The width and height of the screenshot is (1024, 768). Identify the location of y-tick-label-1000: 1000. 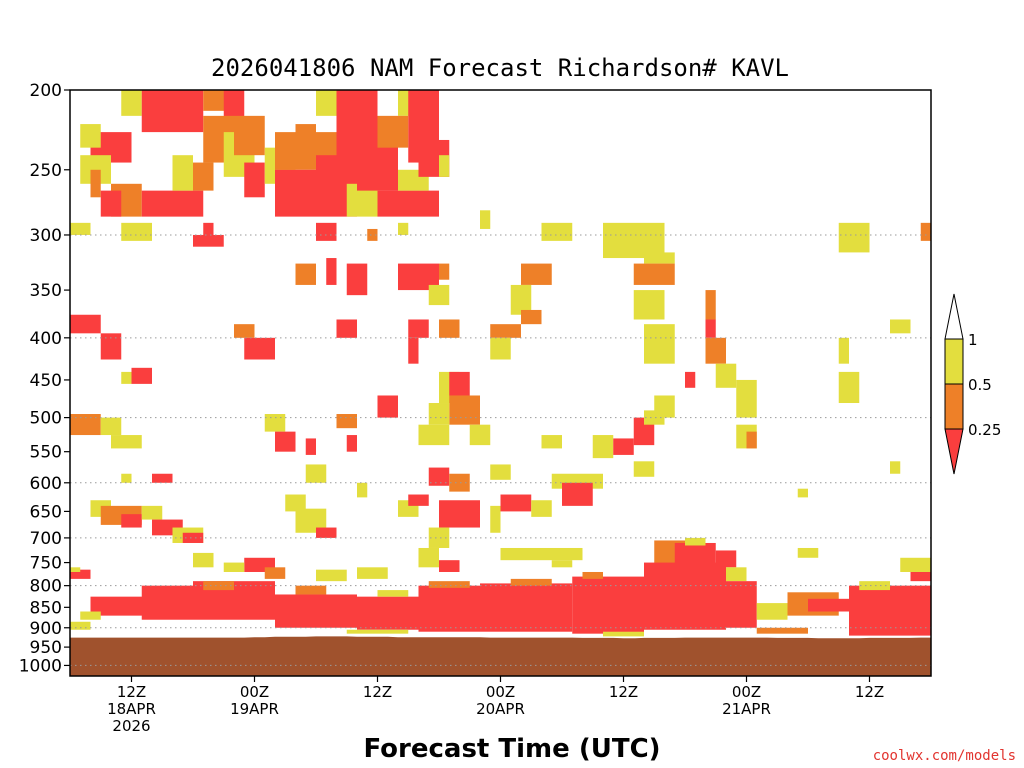
(40, 666).